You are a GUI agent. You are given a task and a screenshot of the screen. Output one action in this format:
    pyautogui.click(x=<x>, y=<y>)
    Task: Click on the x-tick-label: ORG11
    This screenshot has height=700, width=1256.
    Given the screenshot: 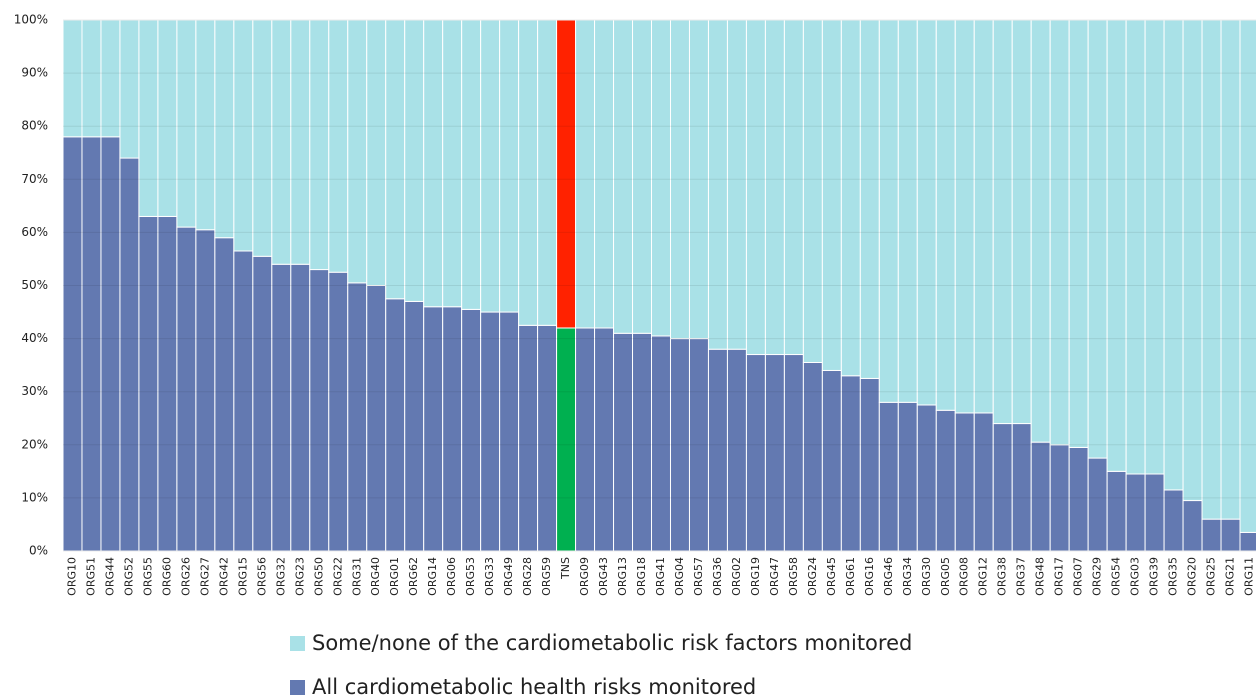 What is the action you would take?
    pyautogui.click(x=1249, y=576)
    